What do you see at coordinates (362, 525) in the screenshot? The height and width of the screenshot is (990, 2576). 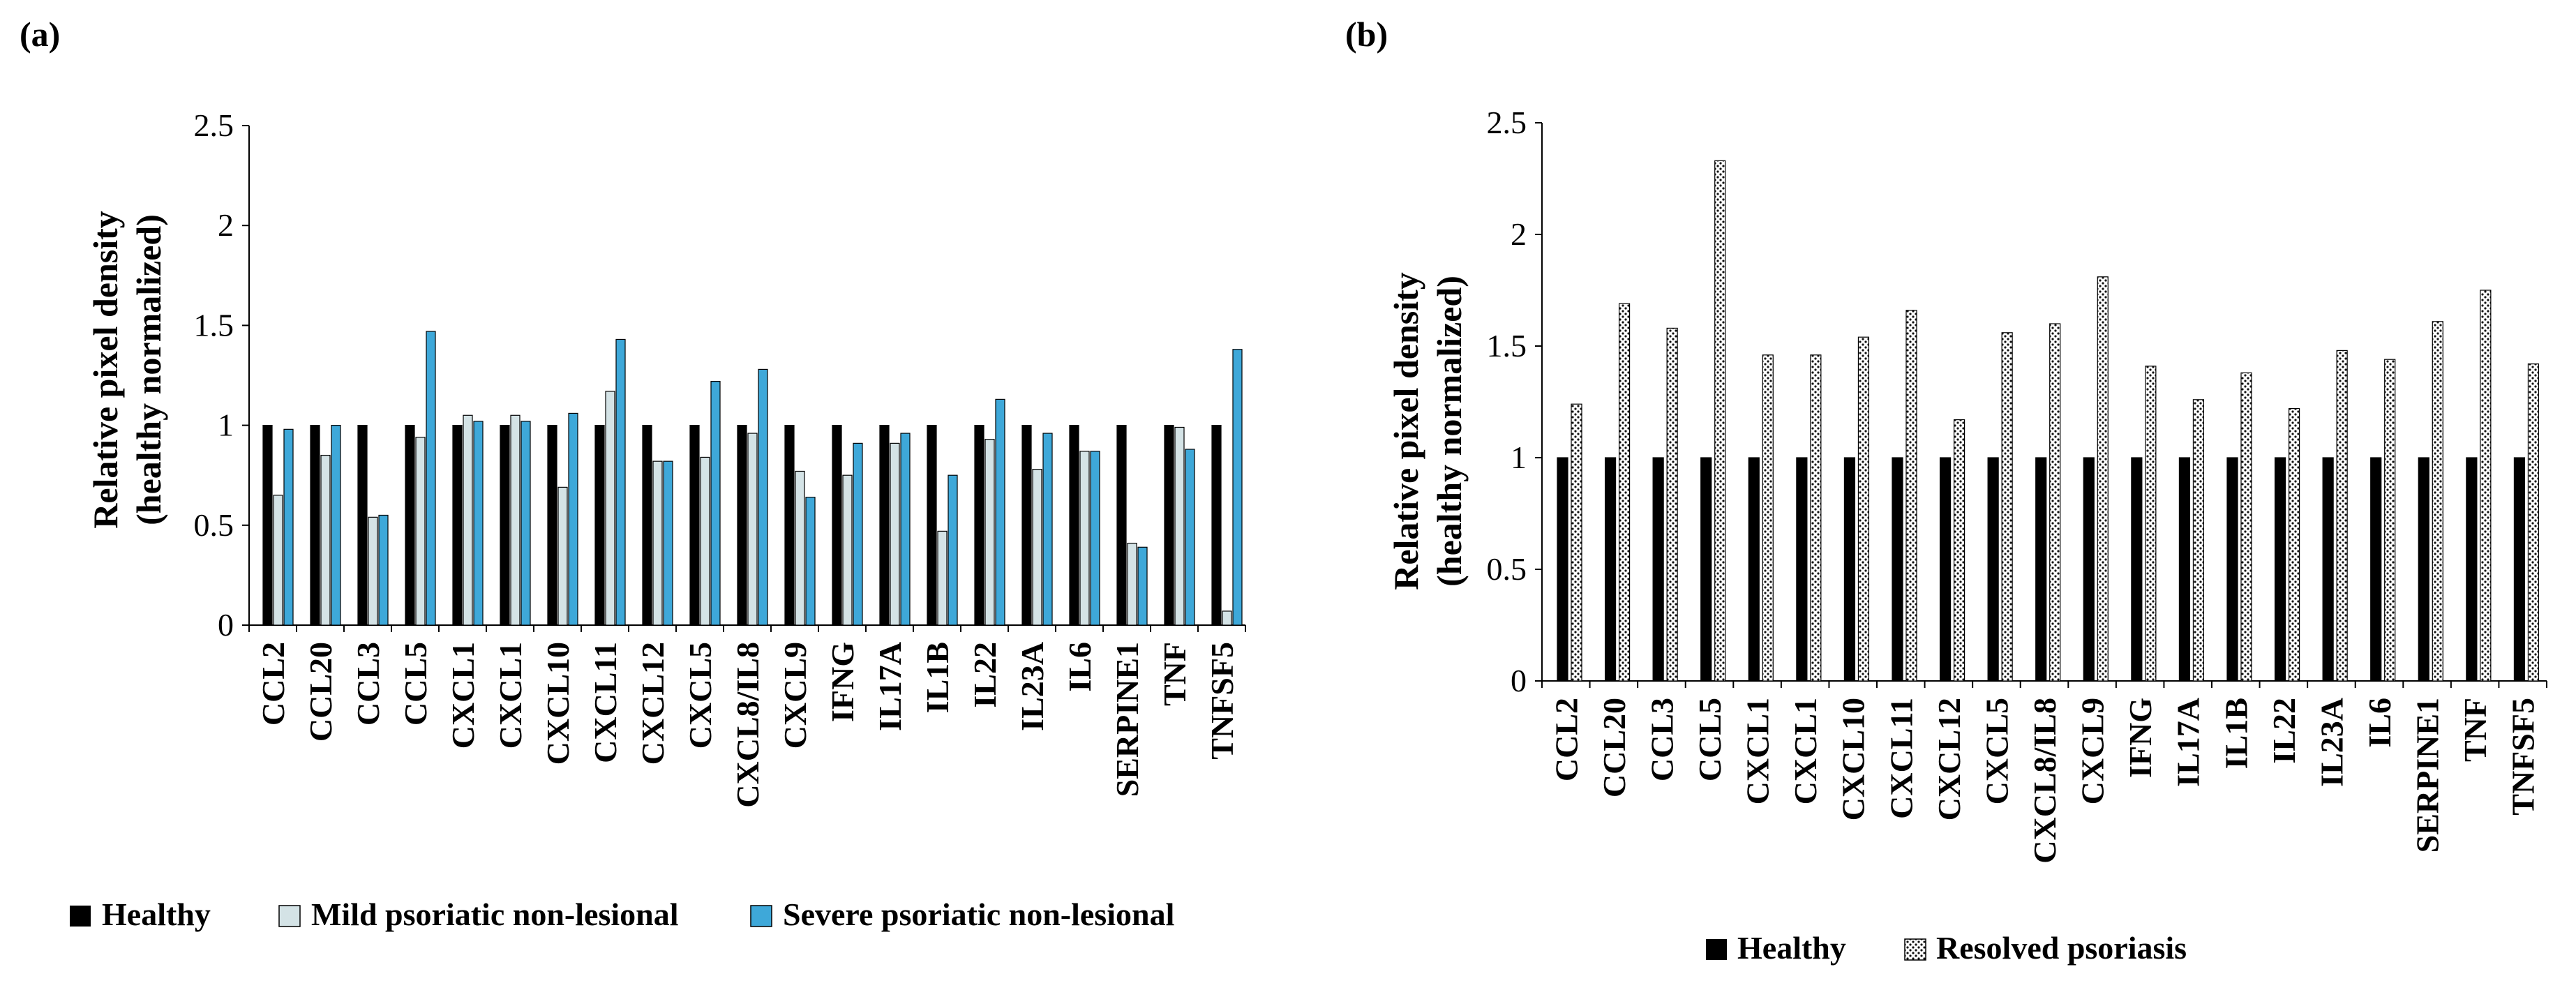 I see `bar-healthy-ccl3` at bounding box center [362, 525].